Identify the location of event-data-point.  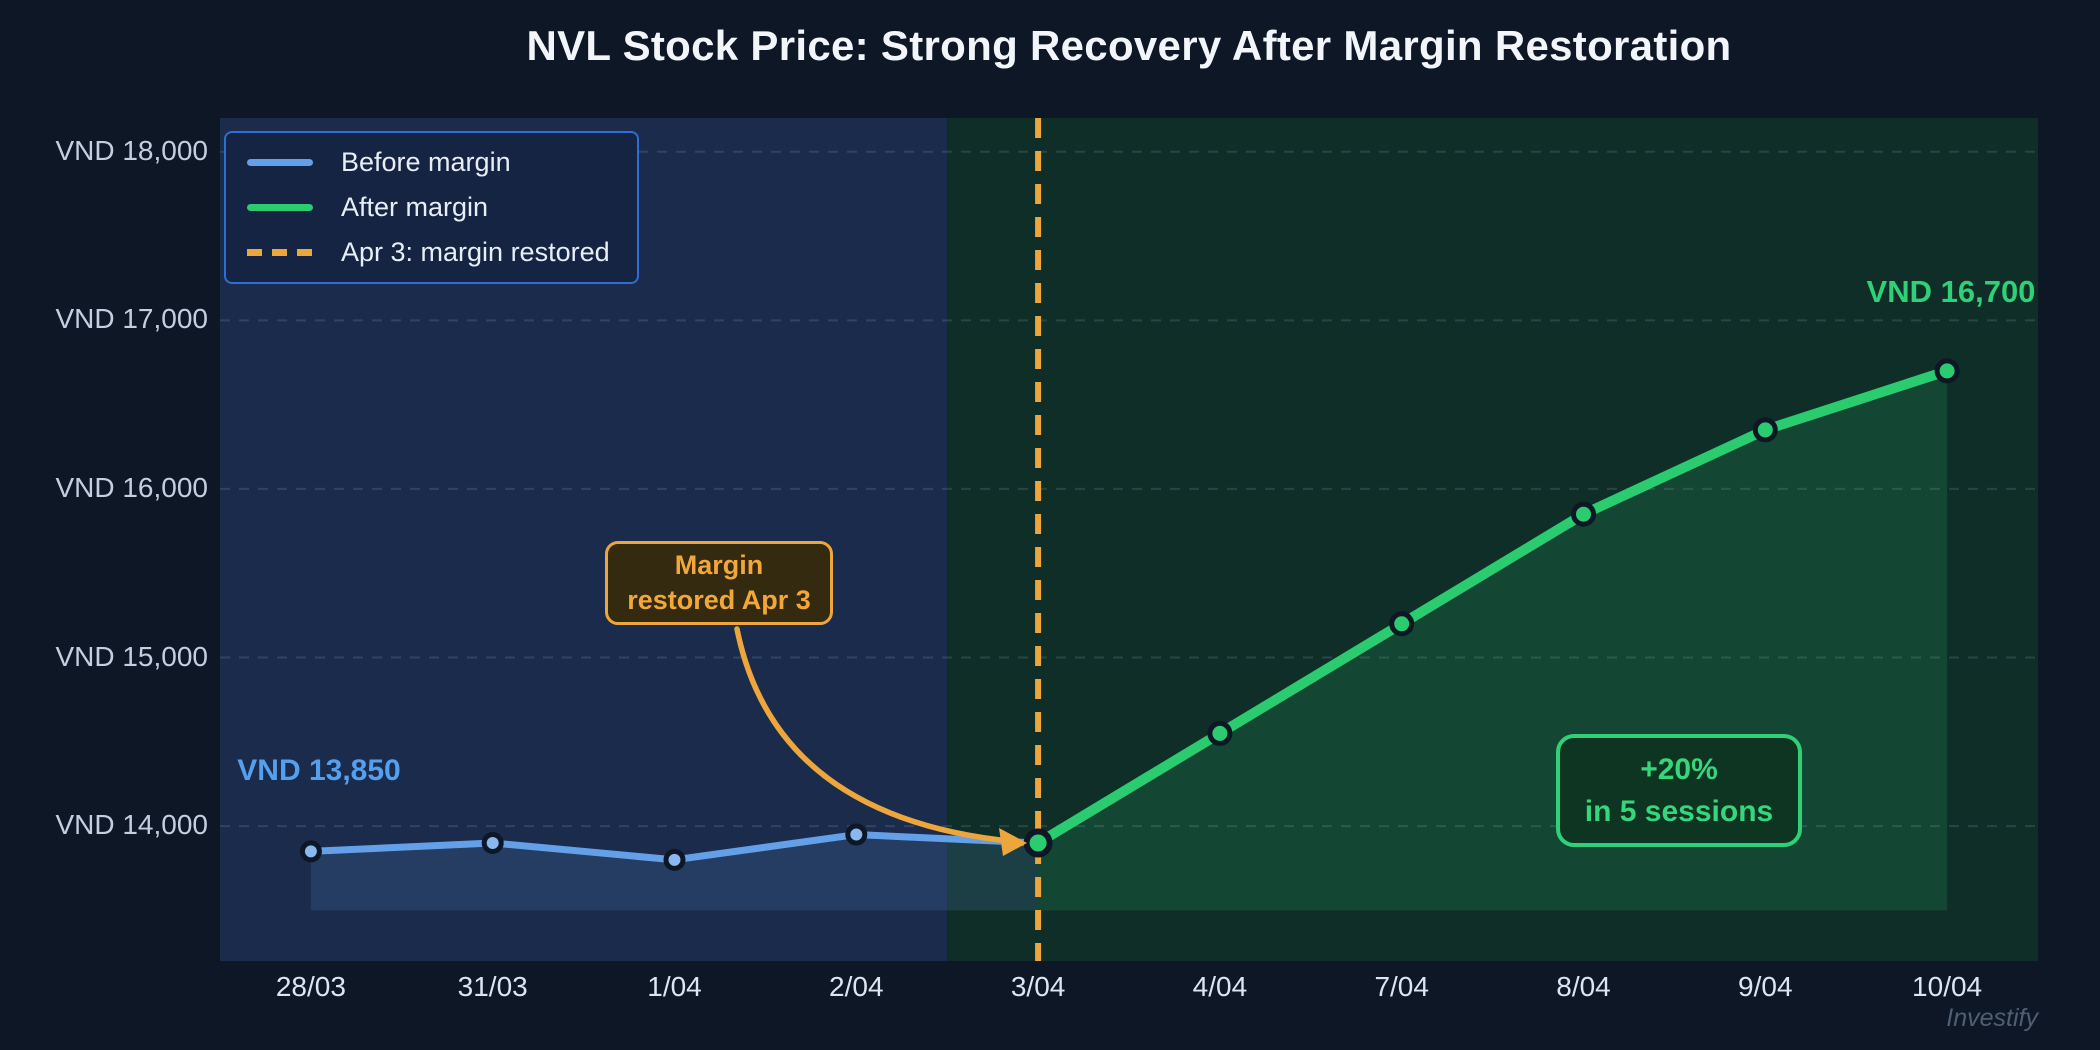
(1038, 843).